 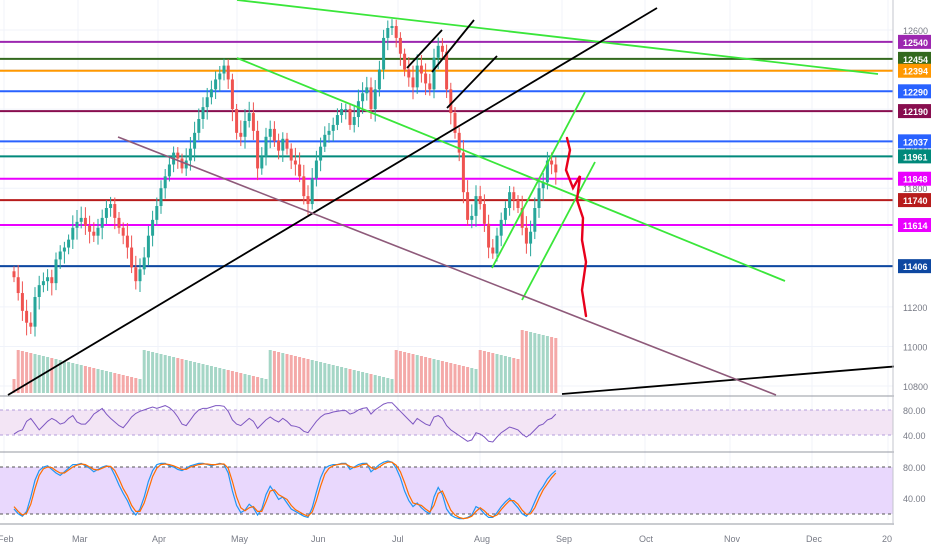 I want to click on indicator-2-plot, so click(x=285, y=490).